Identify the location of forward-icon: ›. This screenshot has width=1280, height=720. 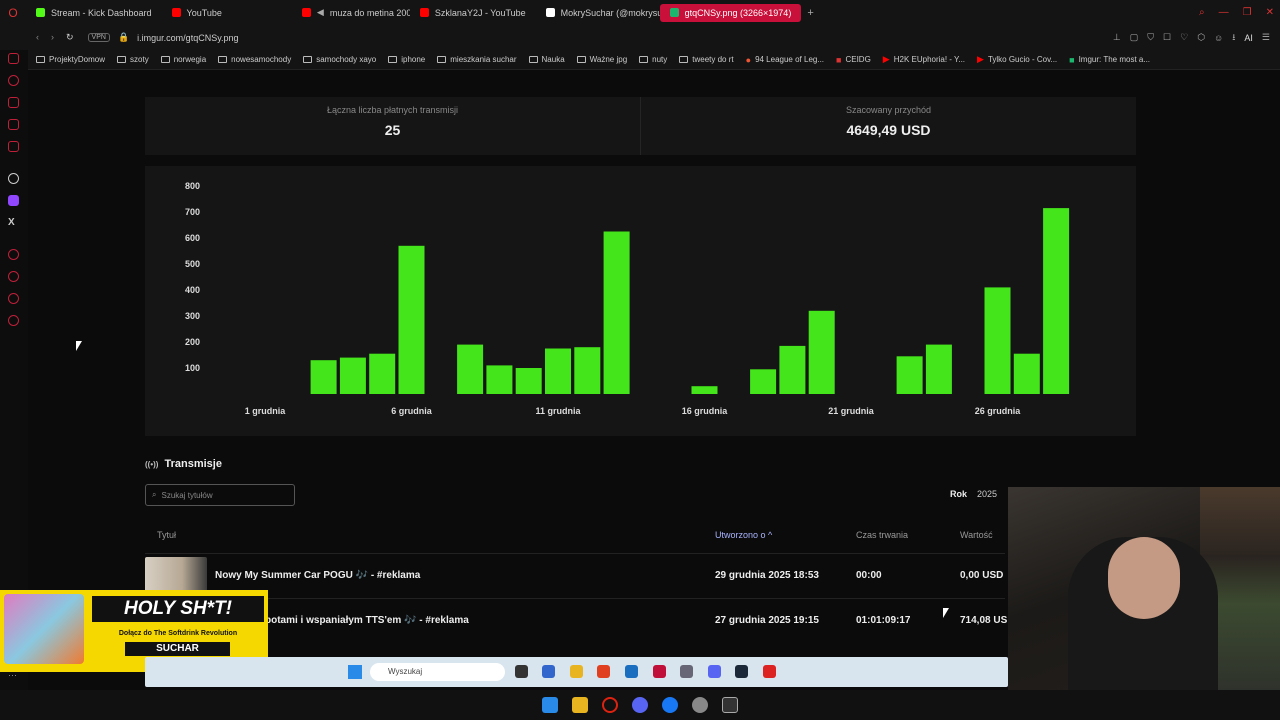
(52, 37).